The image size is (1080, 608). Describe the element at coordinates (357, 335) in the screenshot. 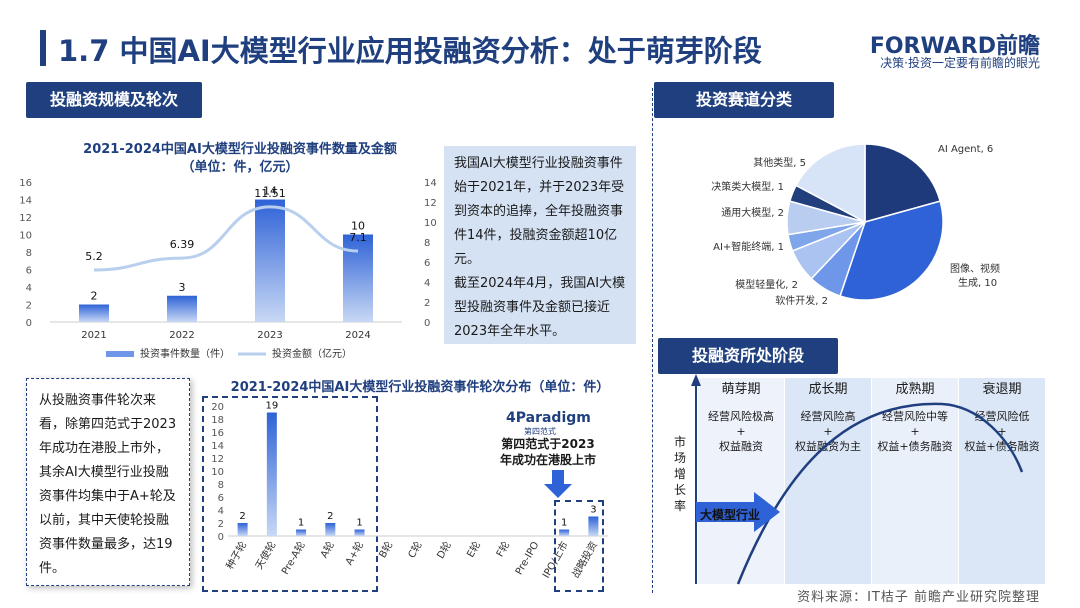

I see `chart1-x-tick: 2024` at that location.